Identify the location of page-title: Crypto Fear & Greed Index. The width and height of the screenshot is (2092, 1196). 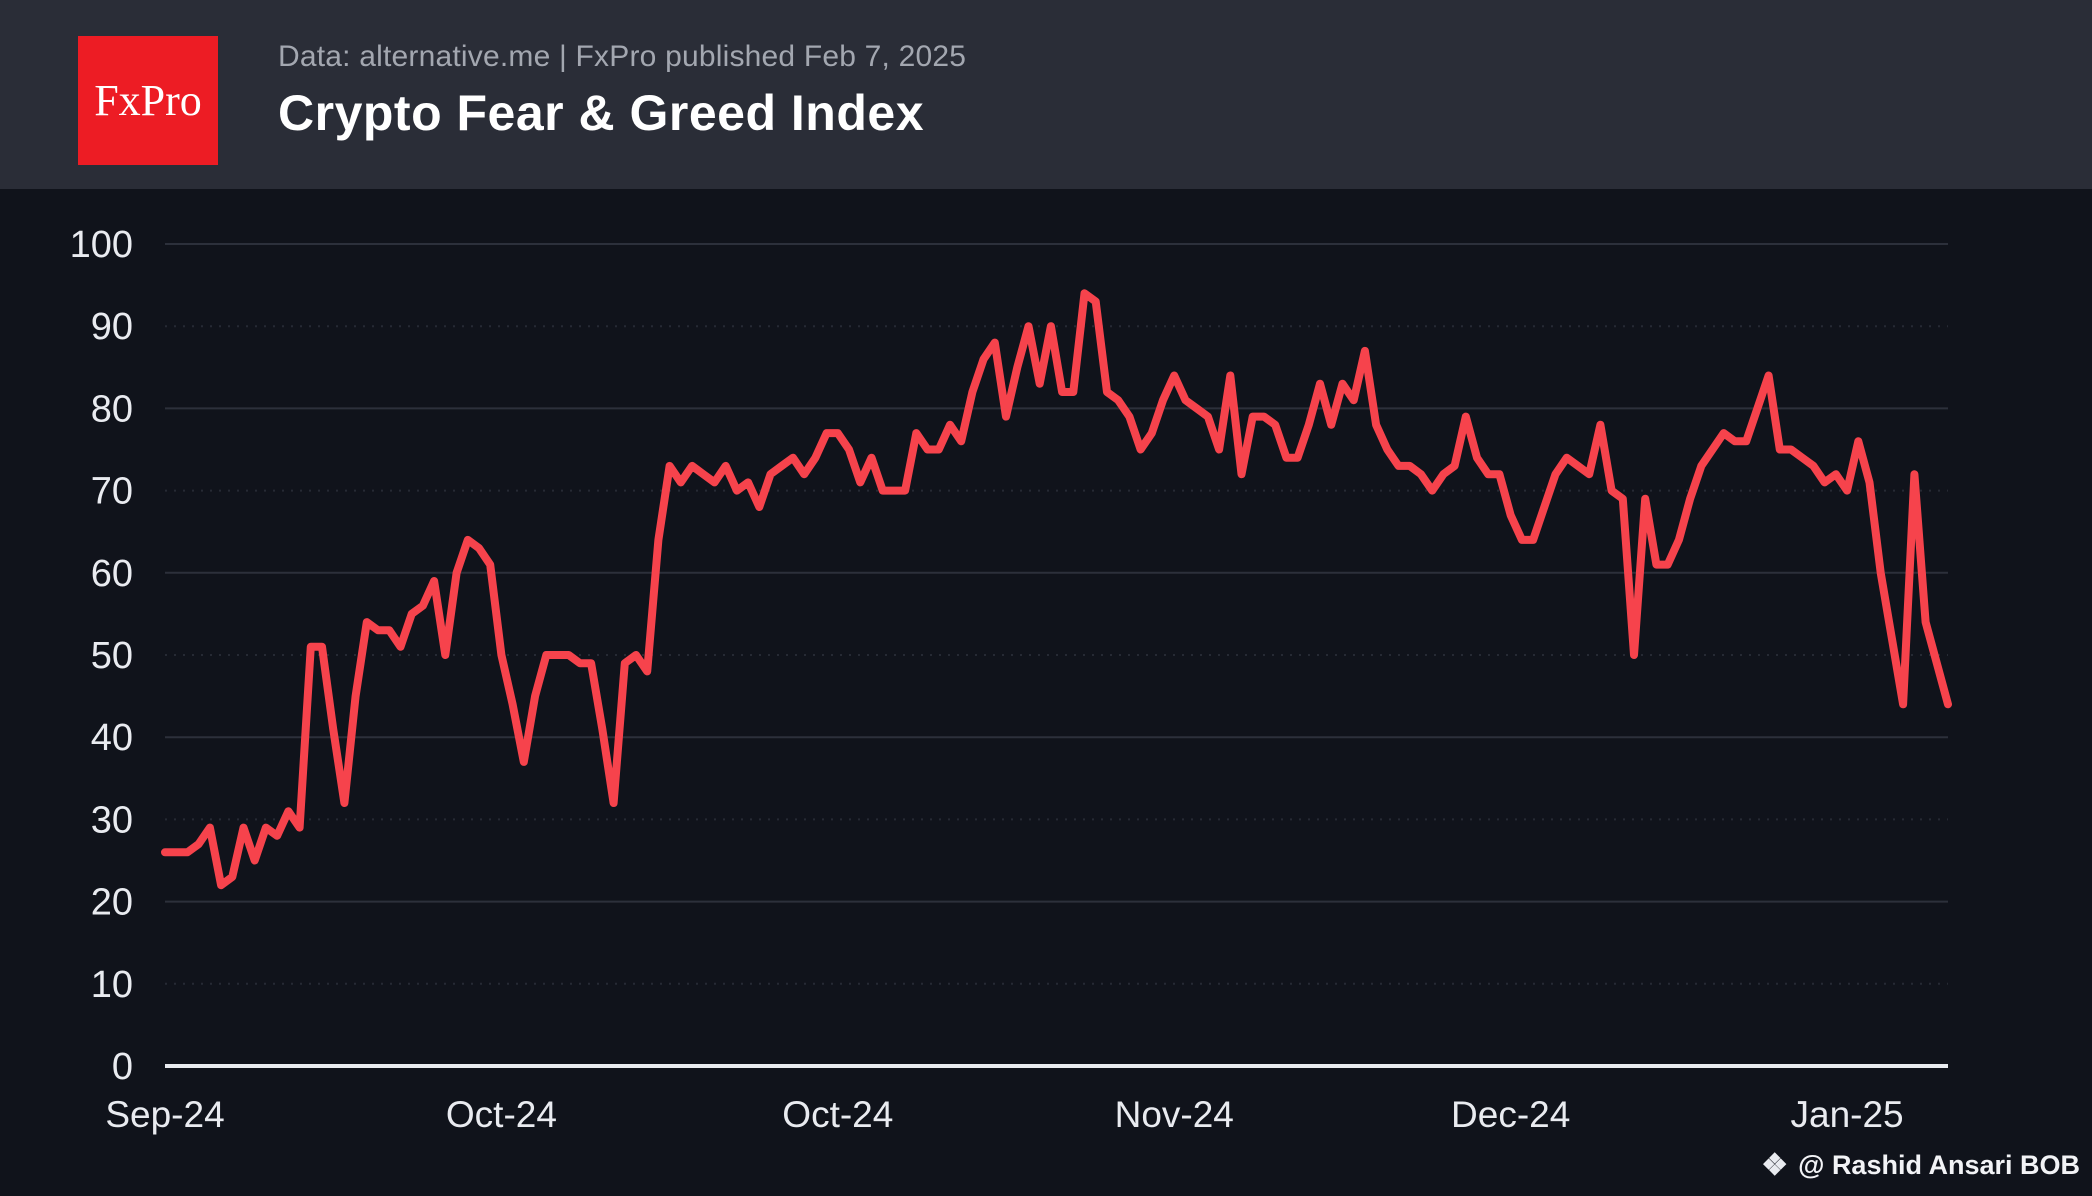
(601, 113).